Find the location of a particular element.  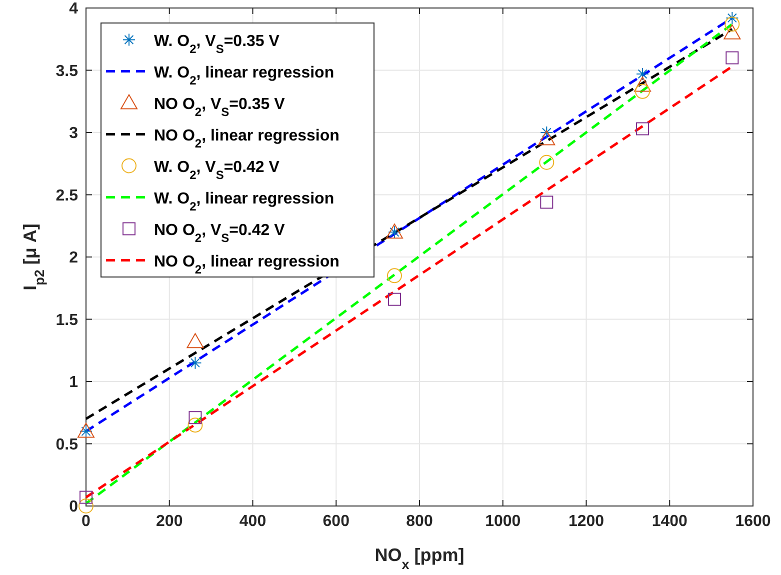

y-tick-label: 0.5 is located at coordinates (67, 445).